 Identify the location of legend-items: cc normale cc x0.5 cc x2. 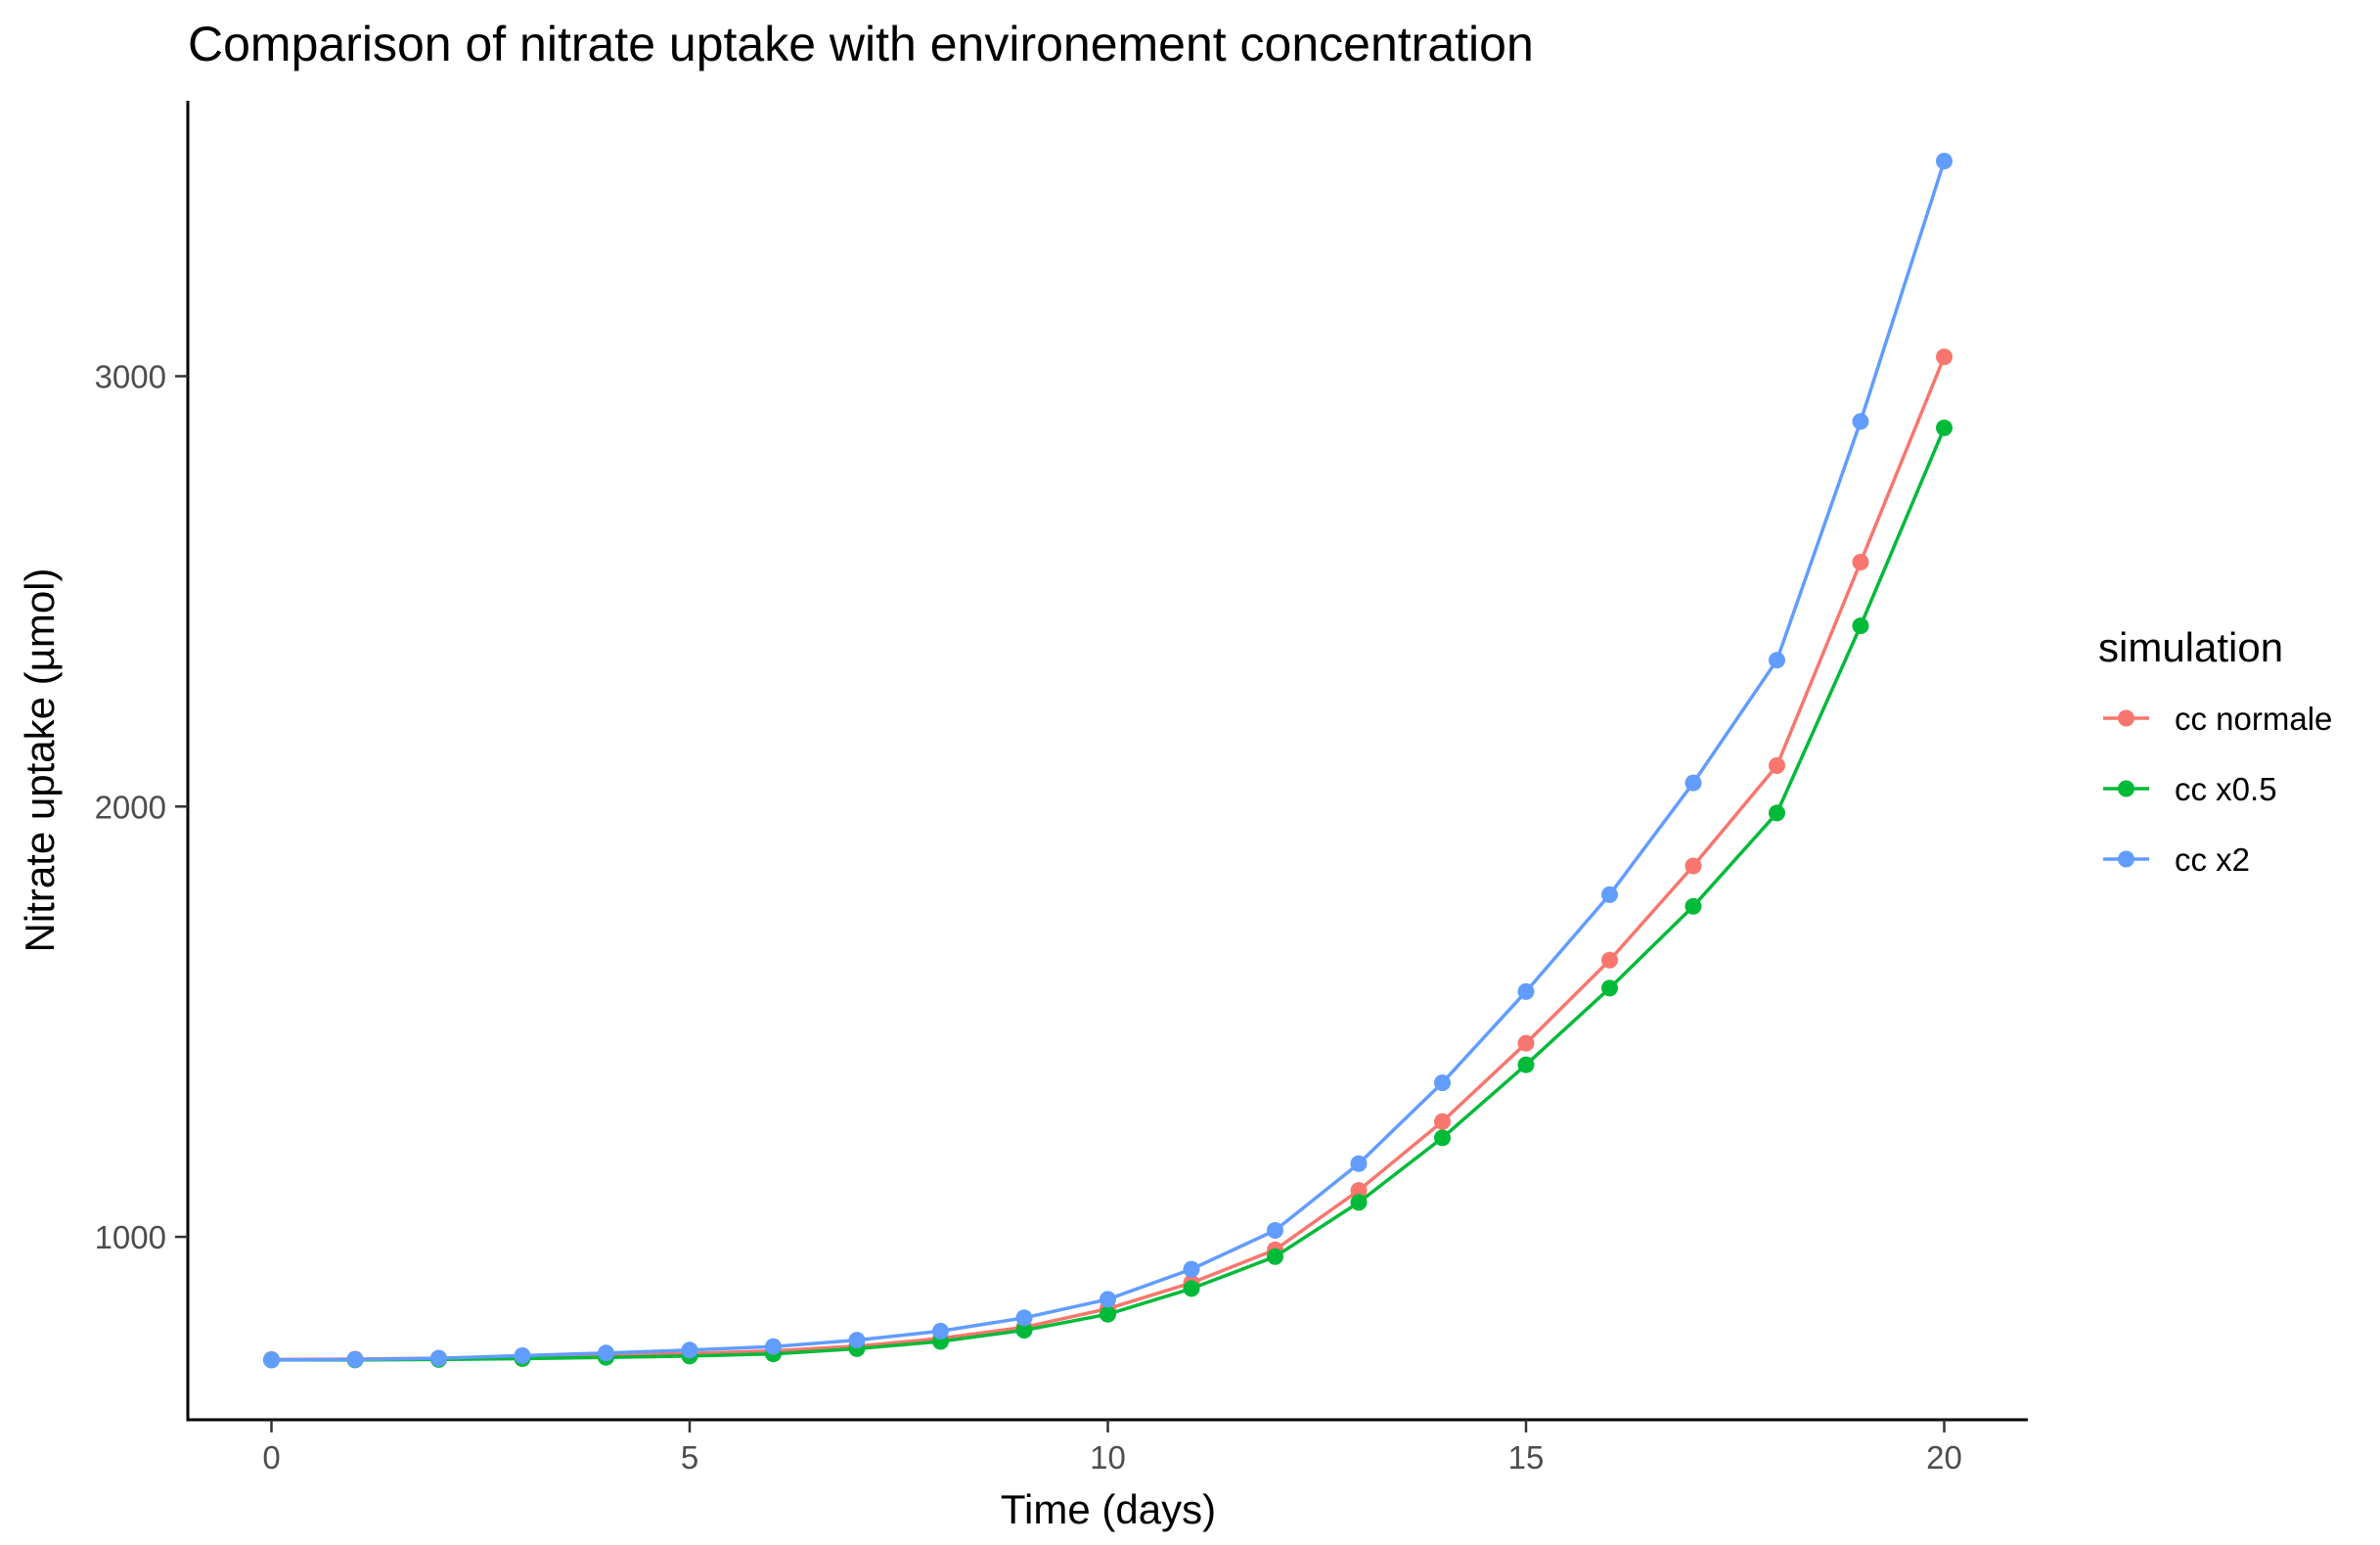
(2217, 789).